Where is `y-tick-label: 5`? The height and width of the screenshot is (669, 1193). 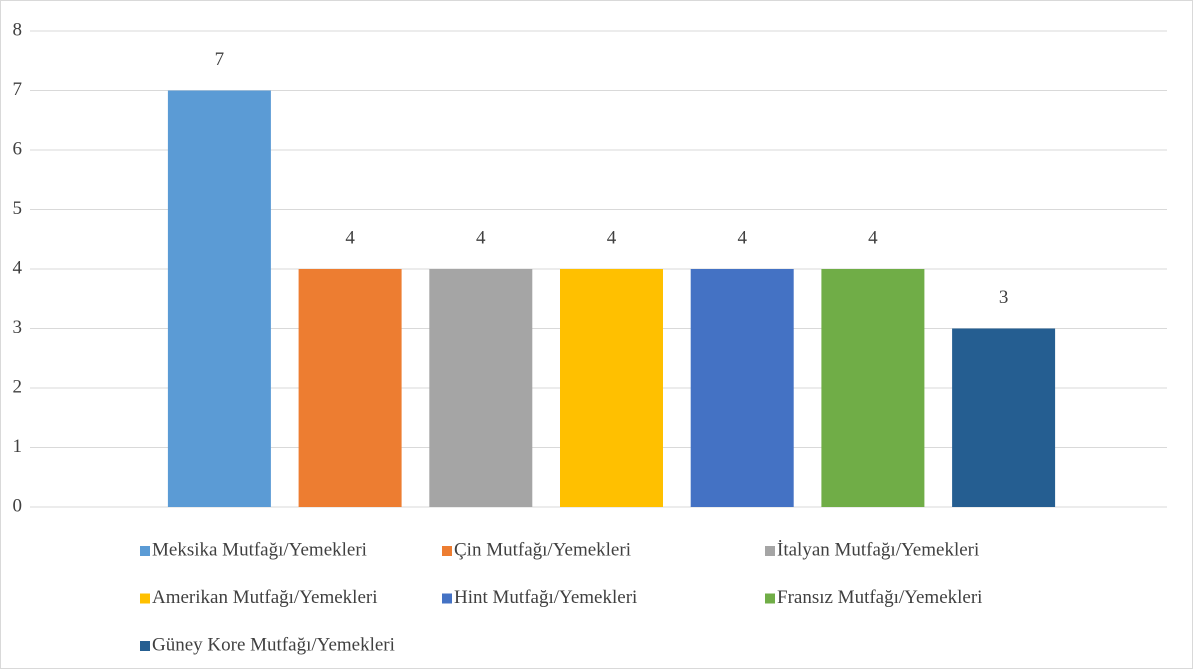
y-tick-label: 5 is located at coordinates (18, 208).